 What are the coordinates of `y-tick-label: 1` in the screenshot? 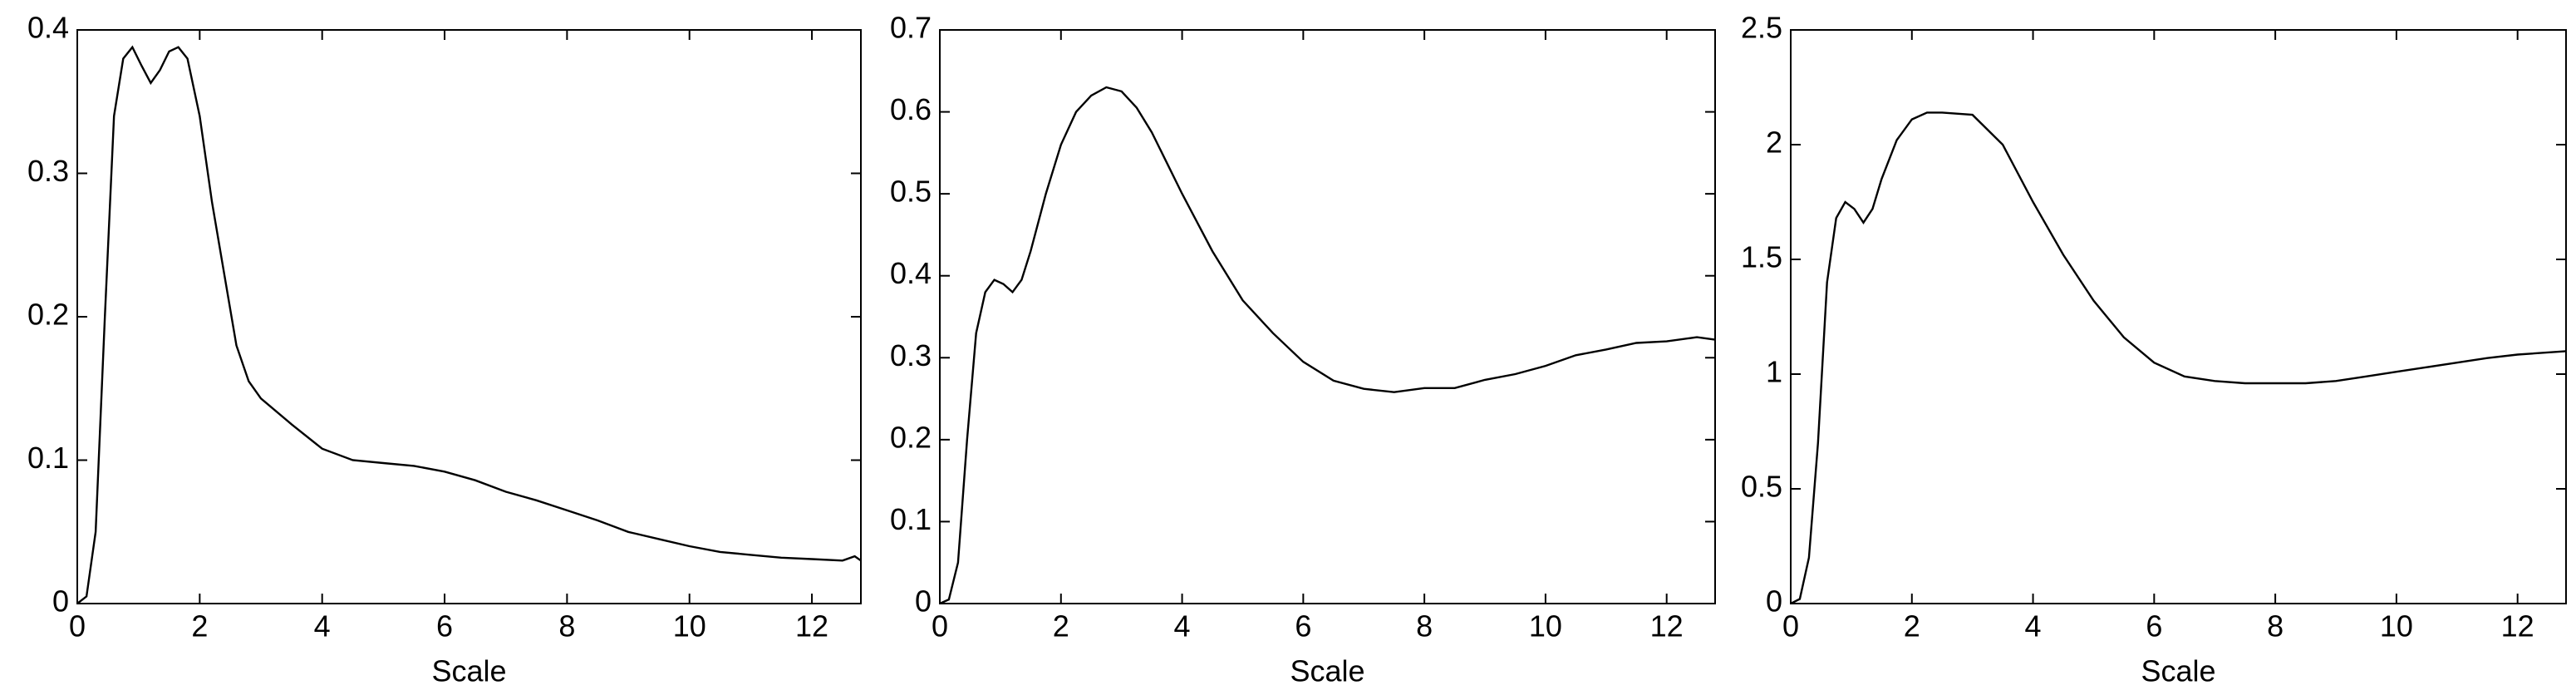 It's located at (1774, 372).